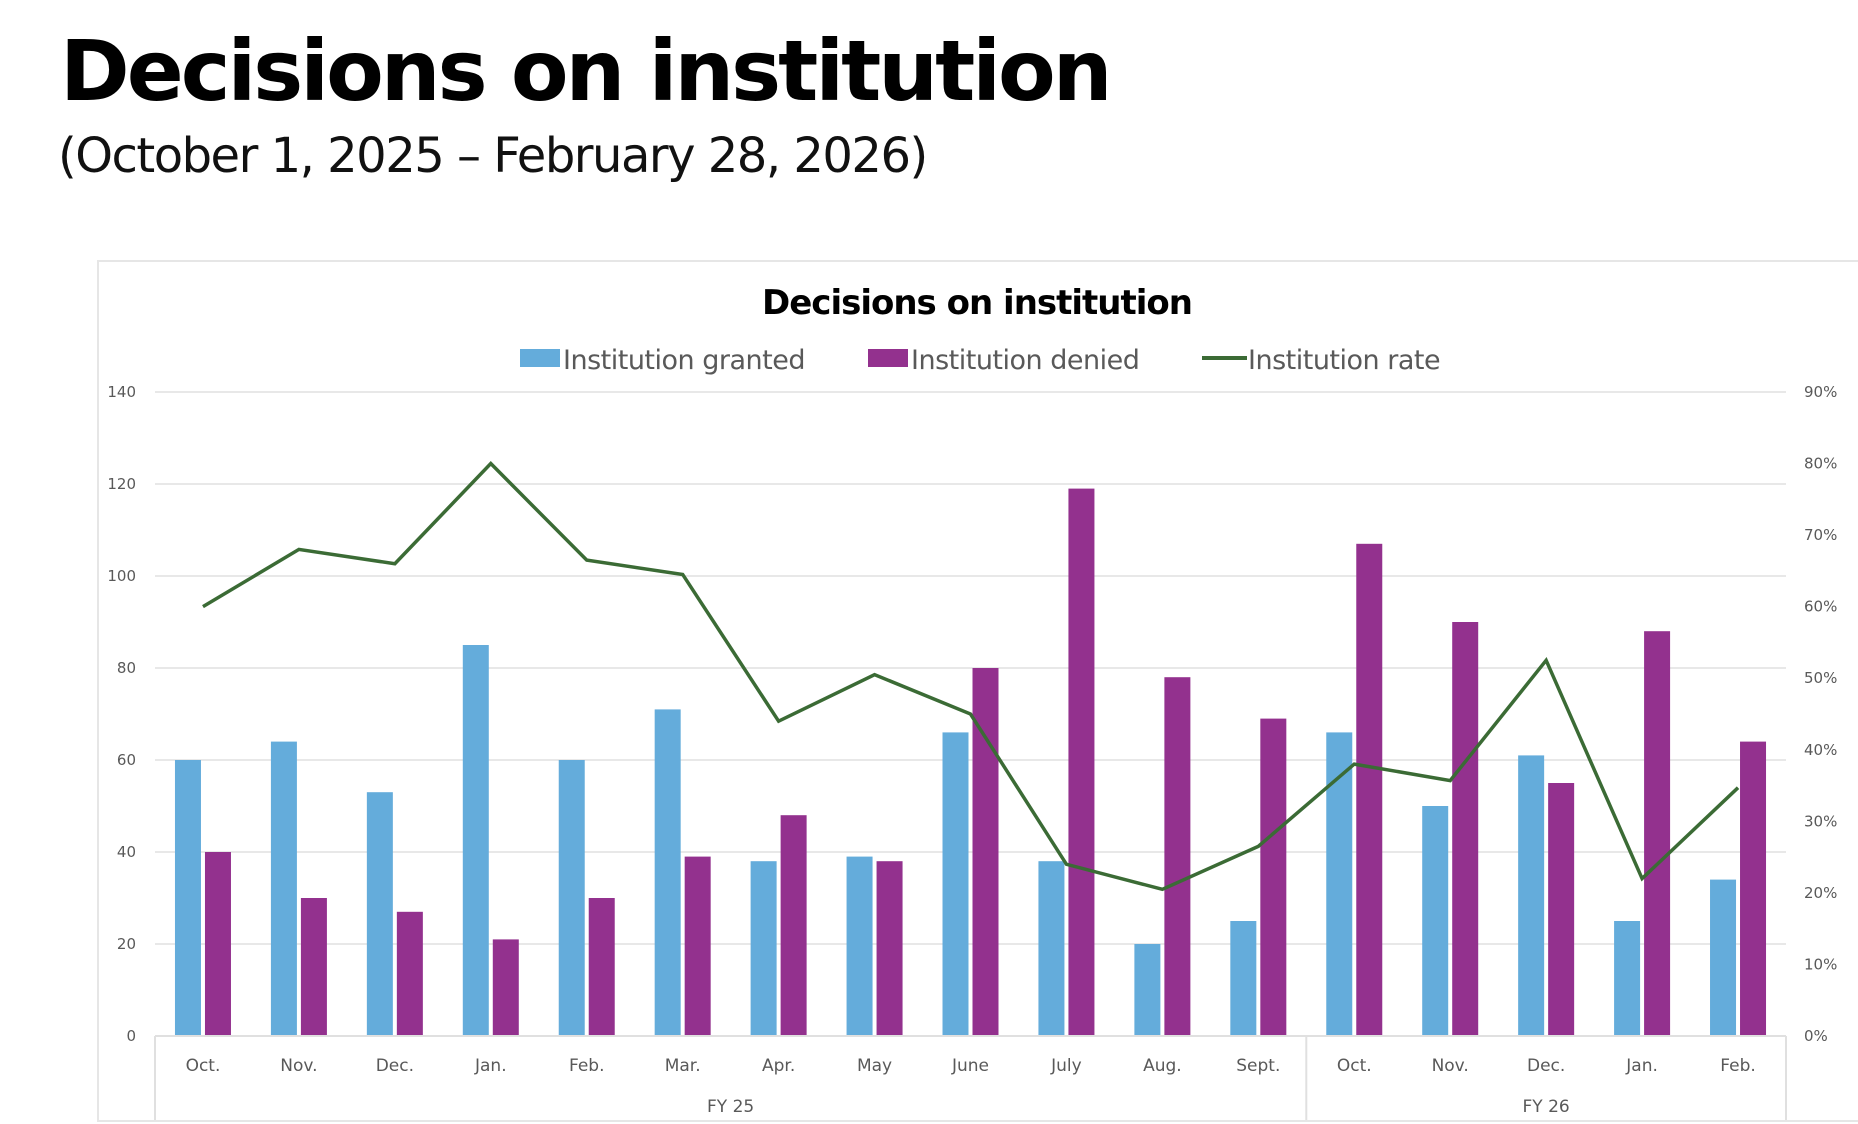 This screenshot has height=1124, width=1858. I want to click on y2-tick-label: 60%, so click(1820, 607).